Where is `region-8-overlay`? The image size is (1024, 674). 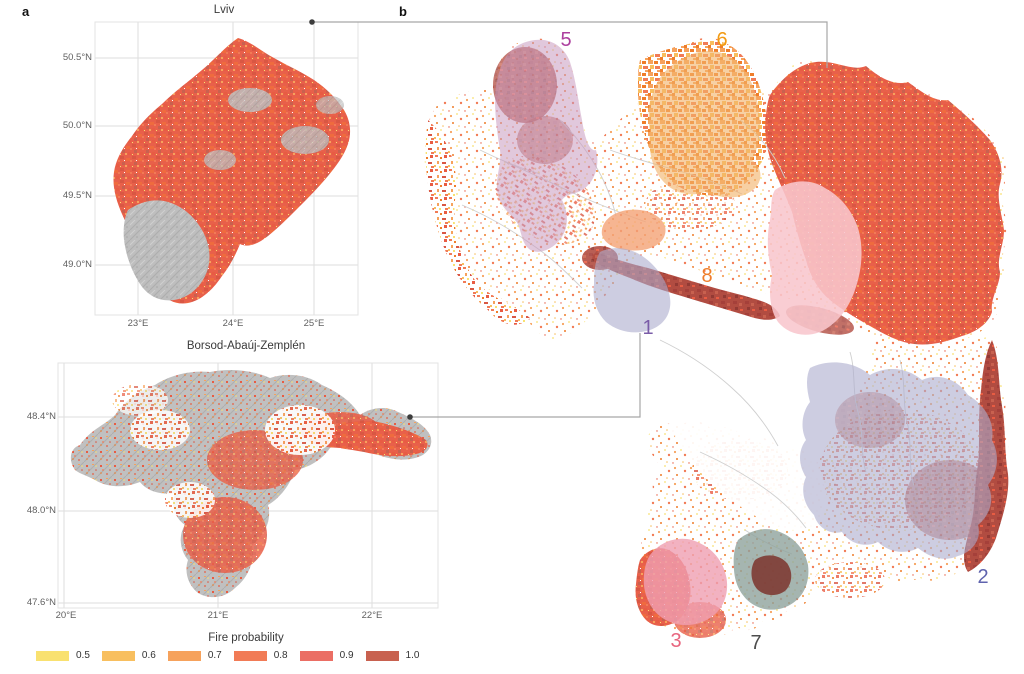
region-8-overlay is located at coordinates (633, 230).